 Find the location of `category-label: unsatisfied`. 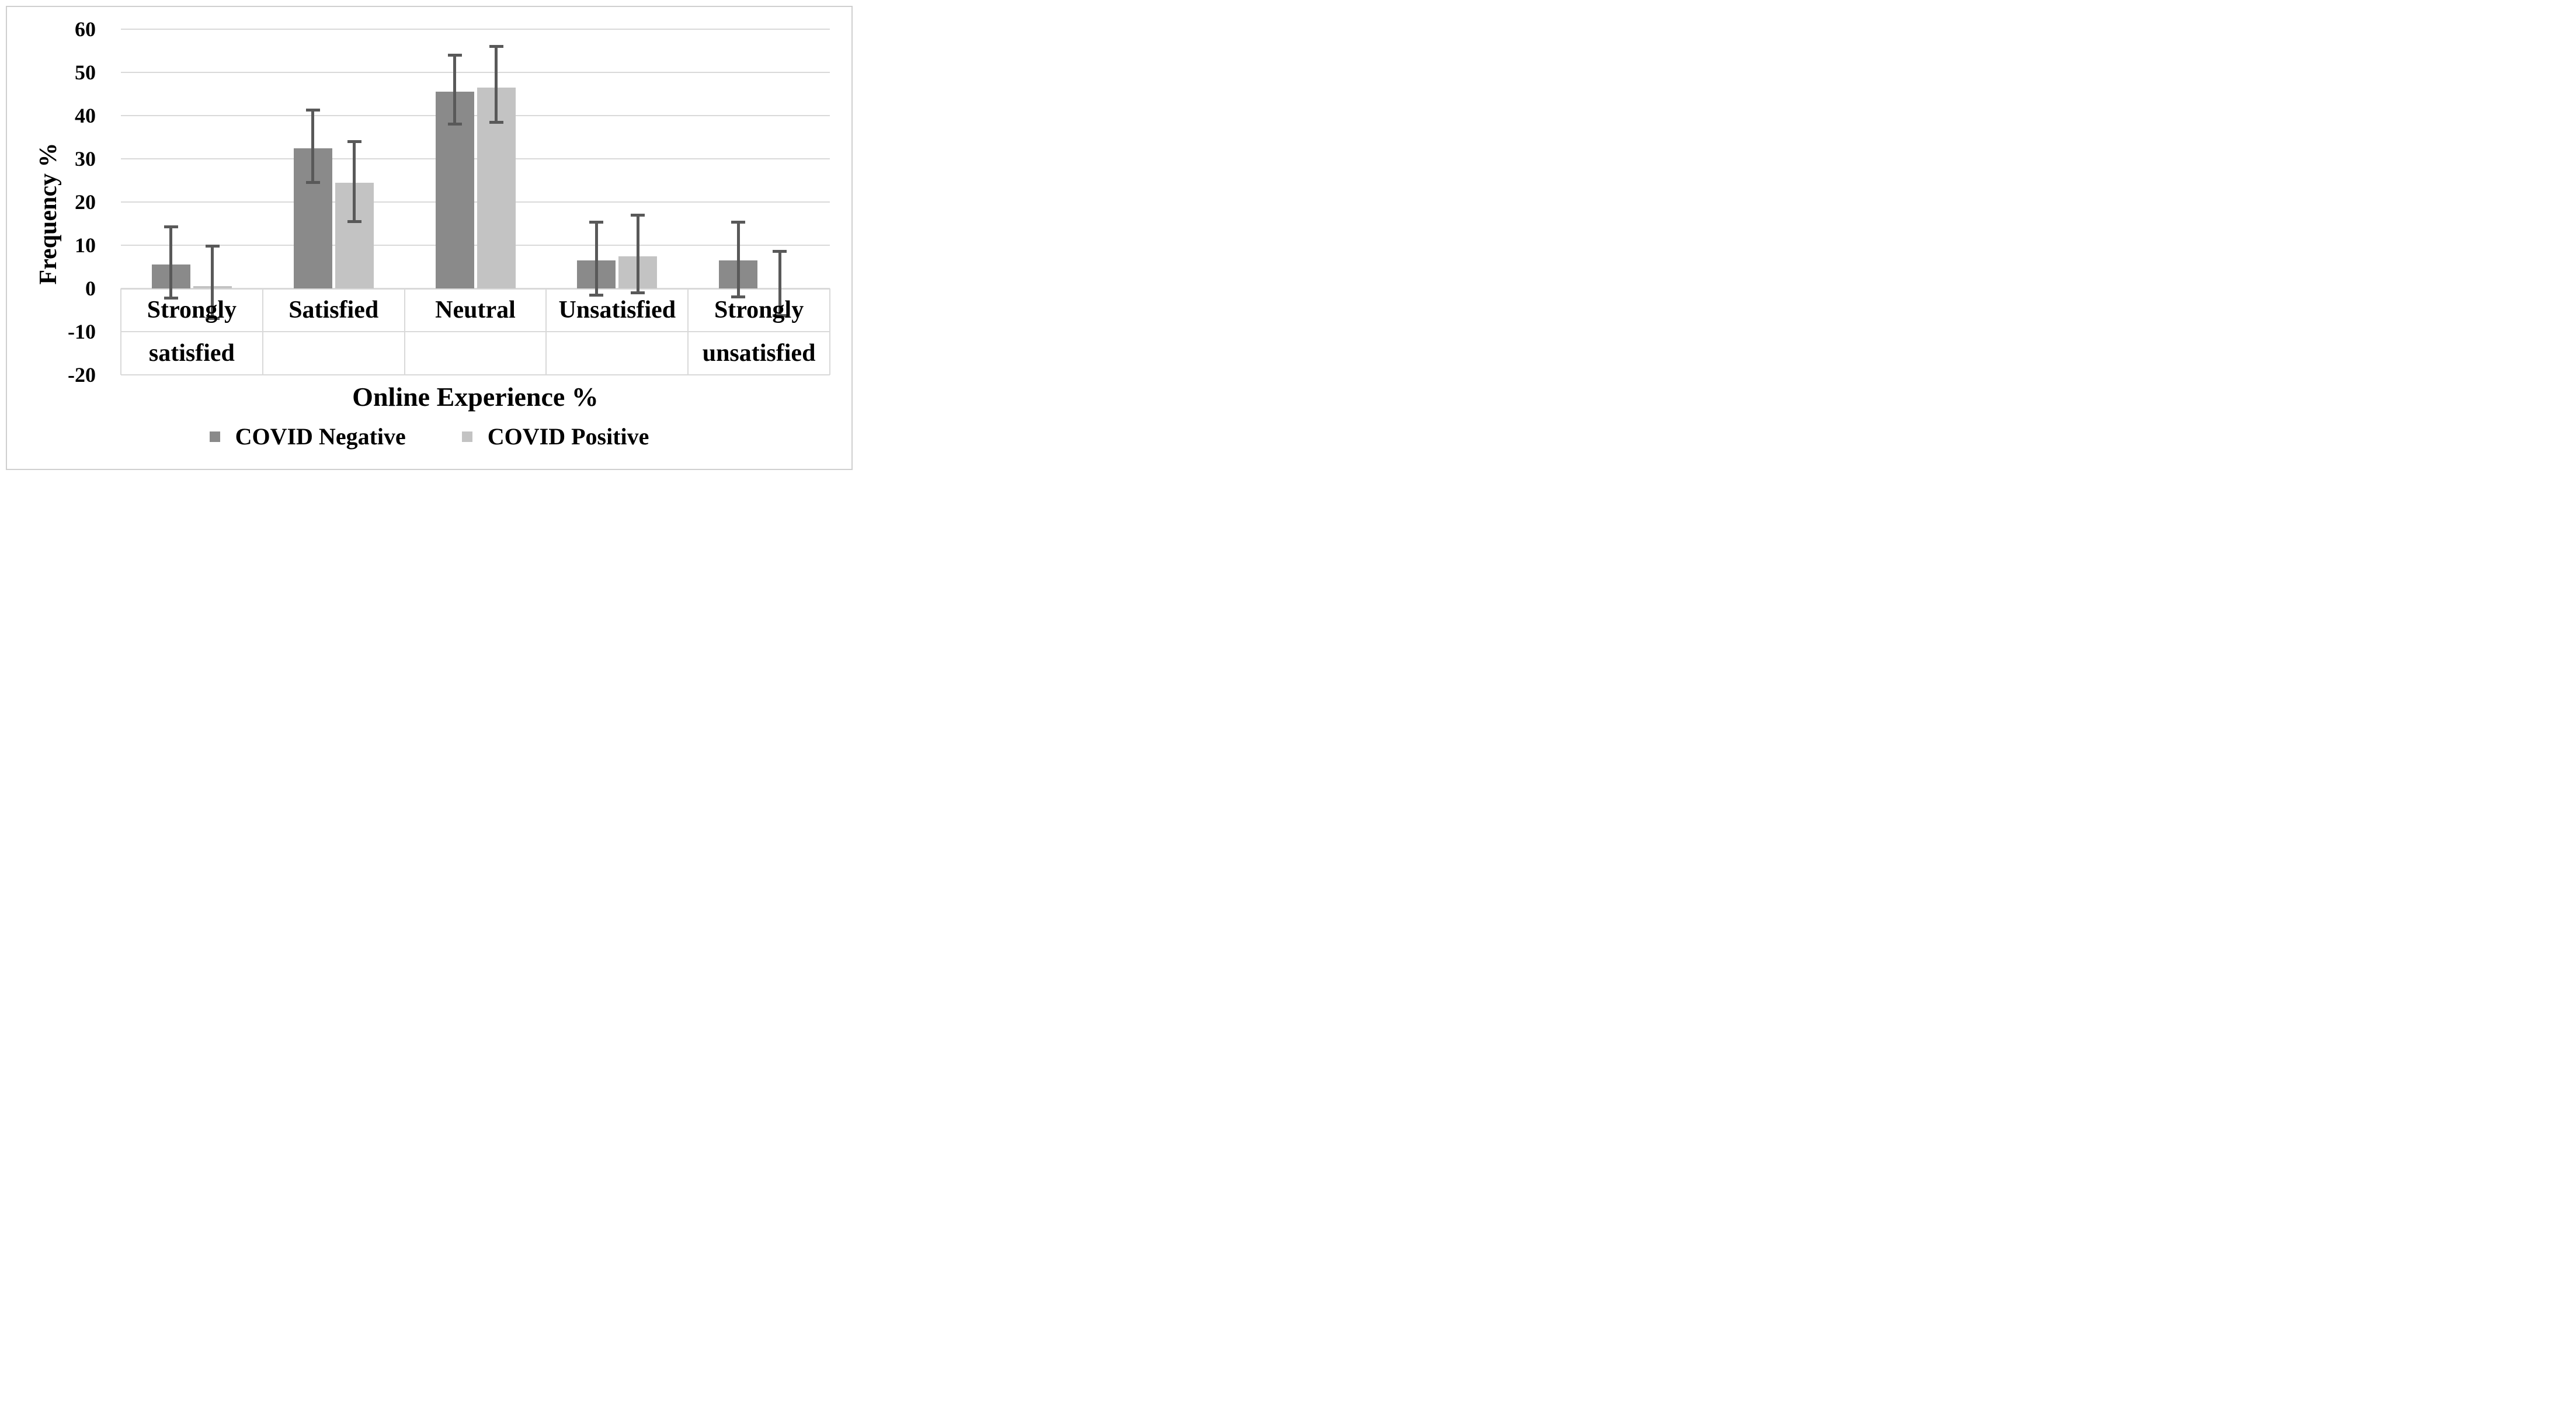

category-label: unsatisfied is located at coordinates (759, 353).